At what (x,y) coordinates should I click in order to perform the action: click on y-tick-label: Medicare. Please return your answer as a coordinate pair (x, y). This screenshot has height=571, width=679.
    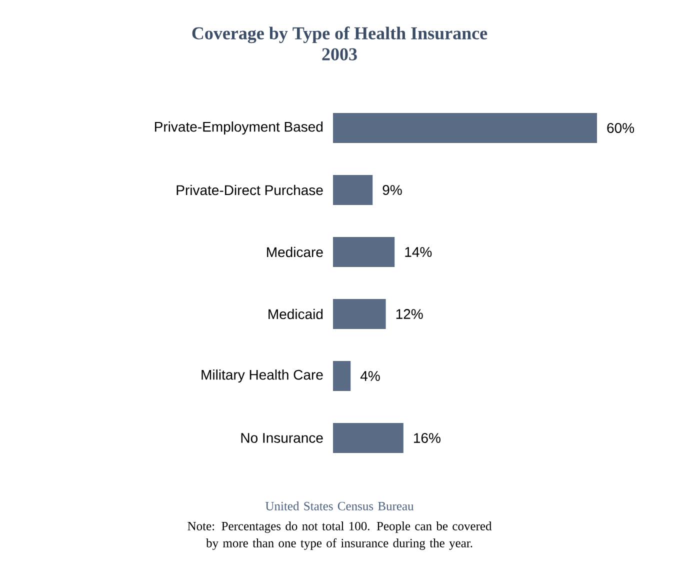
    Looking at the image, I should click on (295, 252).